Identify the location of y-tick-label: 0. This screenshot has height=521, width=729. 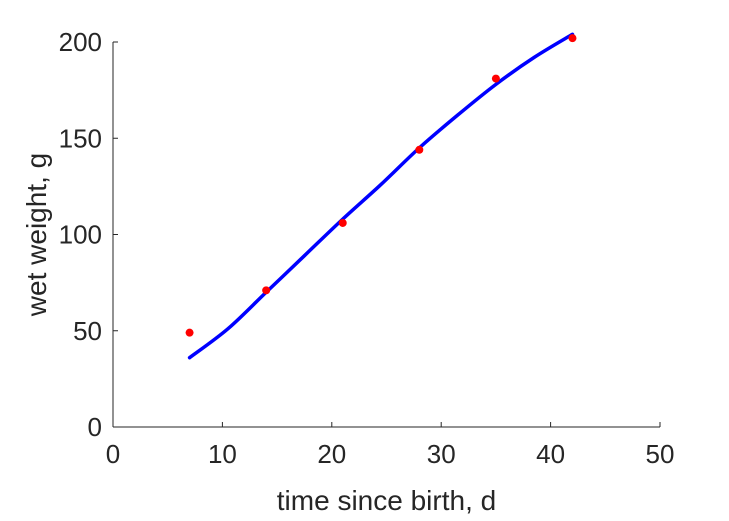
(95, 427).